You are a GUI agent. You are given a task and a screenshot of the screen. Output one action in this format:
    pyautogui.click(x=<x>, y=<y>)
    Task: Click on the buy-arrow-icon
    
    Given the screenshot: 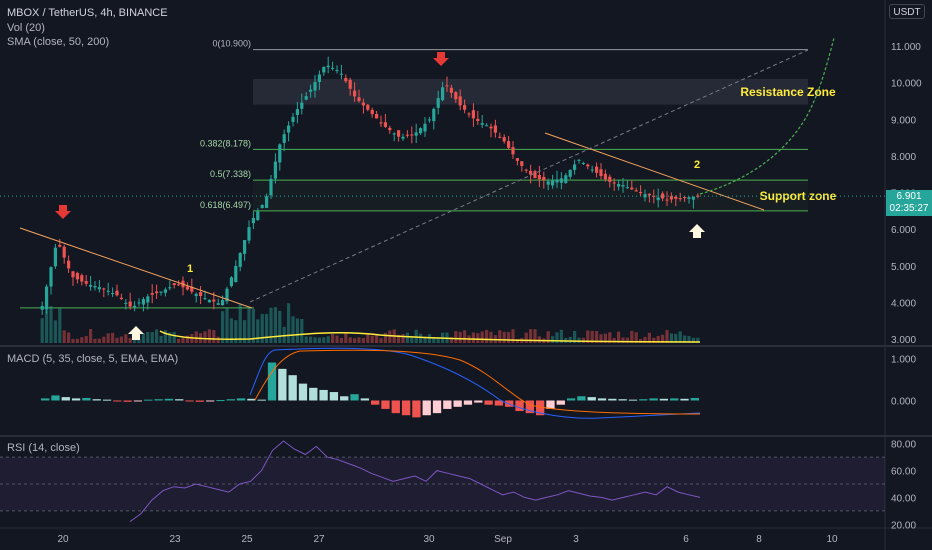 What is the action you would take?
    pyautogui.click(x=136, y=333)
    